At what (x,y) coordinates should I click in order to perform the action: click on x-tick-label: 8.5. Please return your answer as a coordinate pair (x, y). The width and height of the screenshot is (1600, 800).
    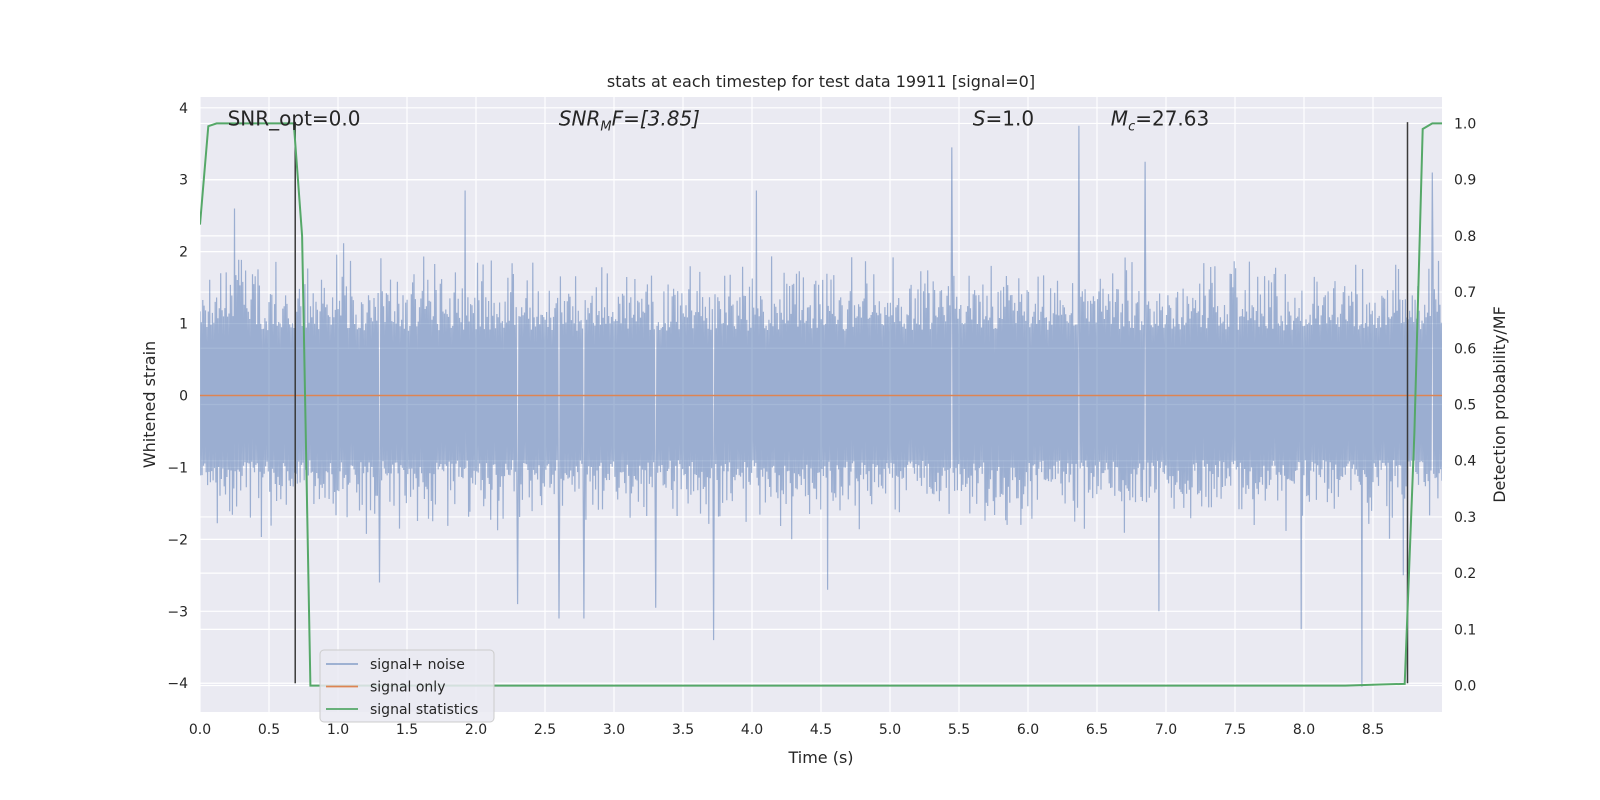
    Looking at the image, I should click on (1373, 730).